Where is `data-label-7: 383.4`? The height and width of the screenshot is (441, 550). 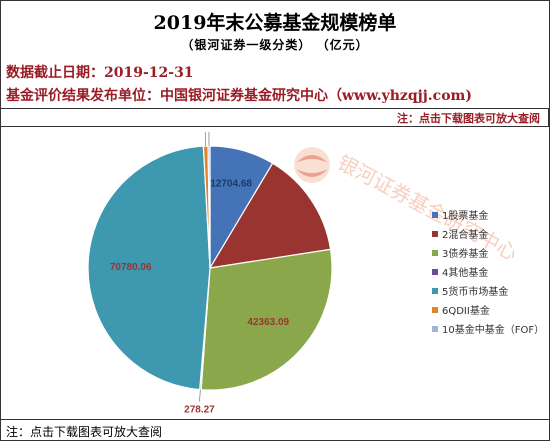 data-label-7: 383.4 is located at coordinates (223, 127).